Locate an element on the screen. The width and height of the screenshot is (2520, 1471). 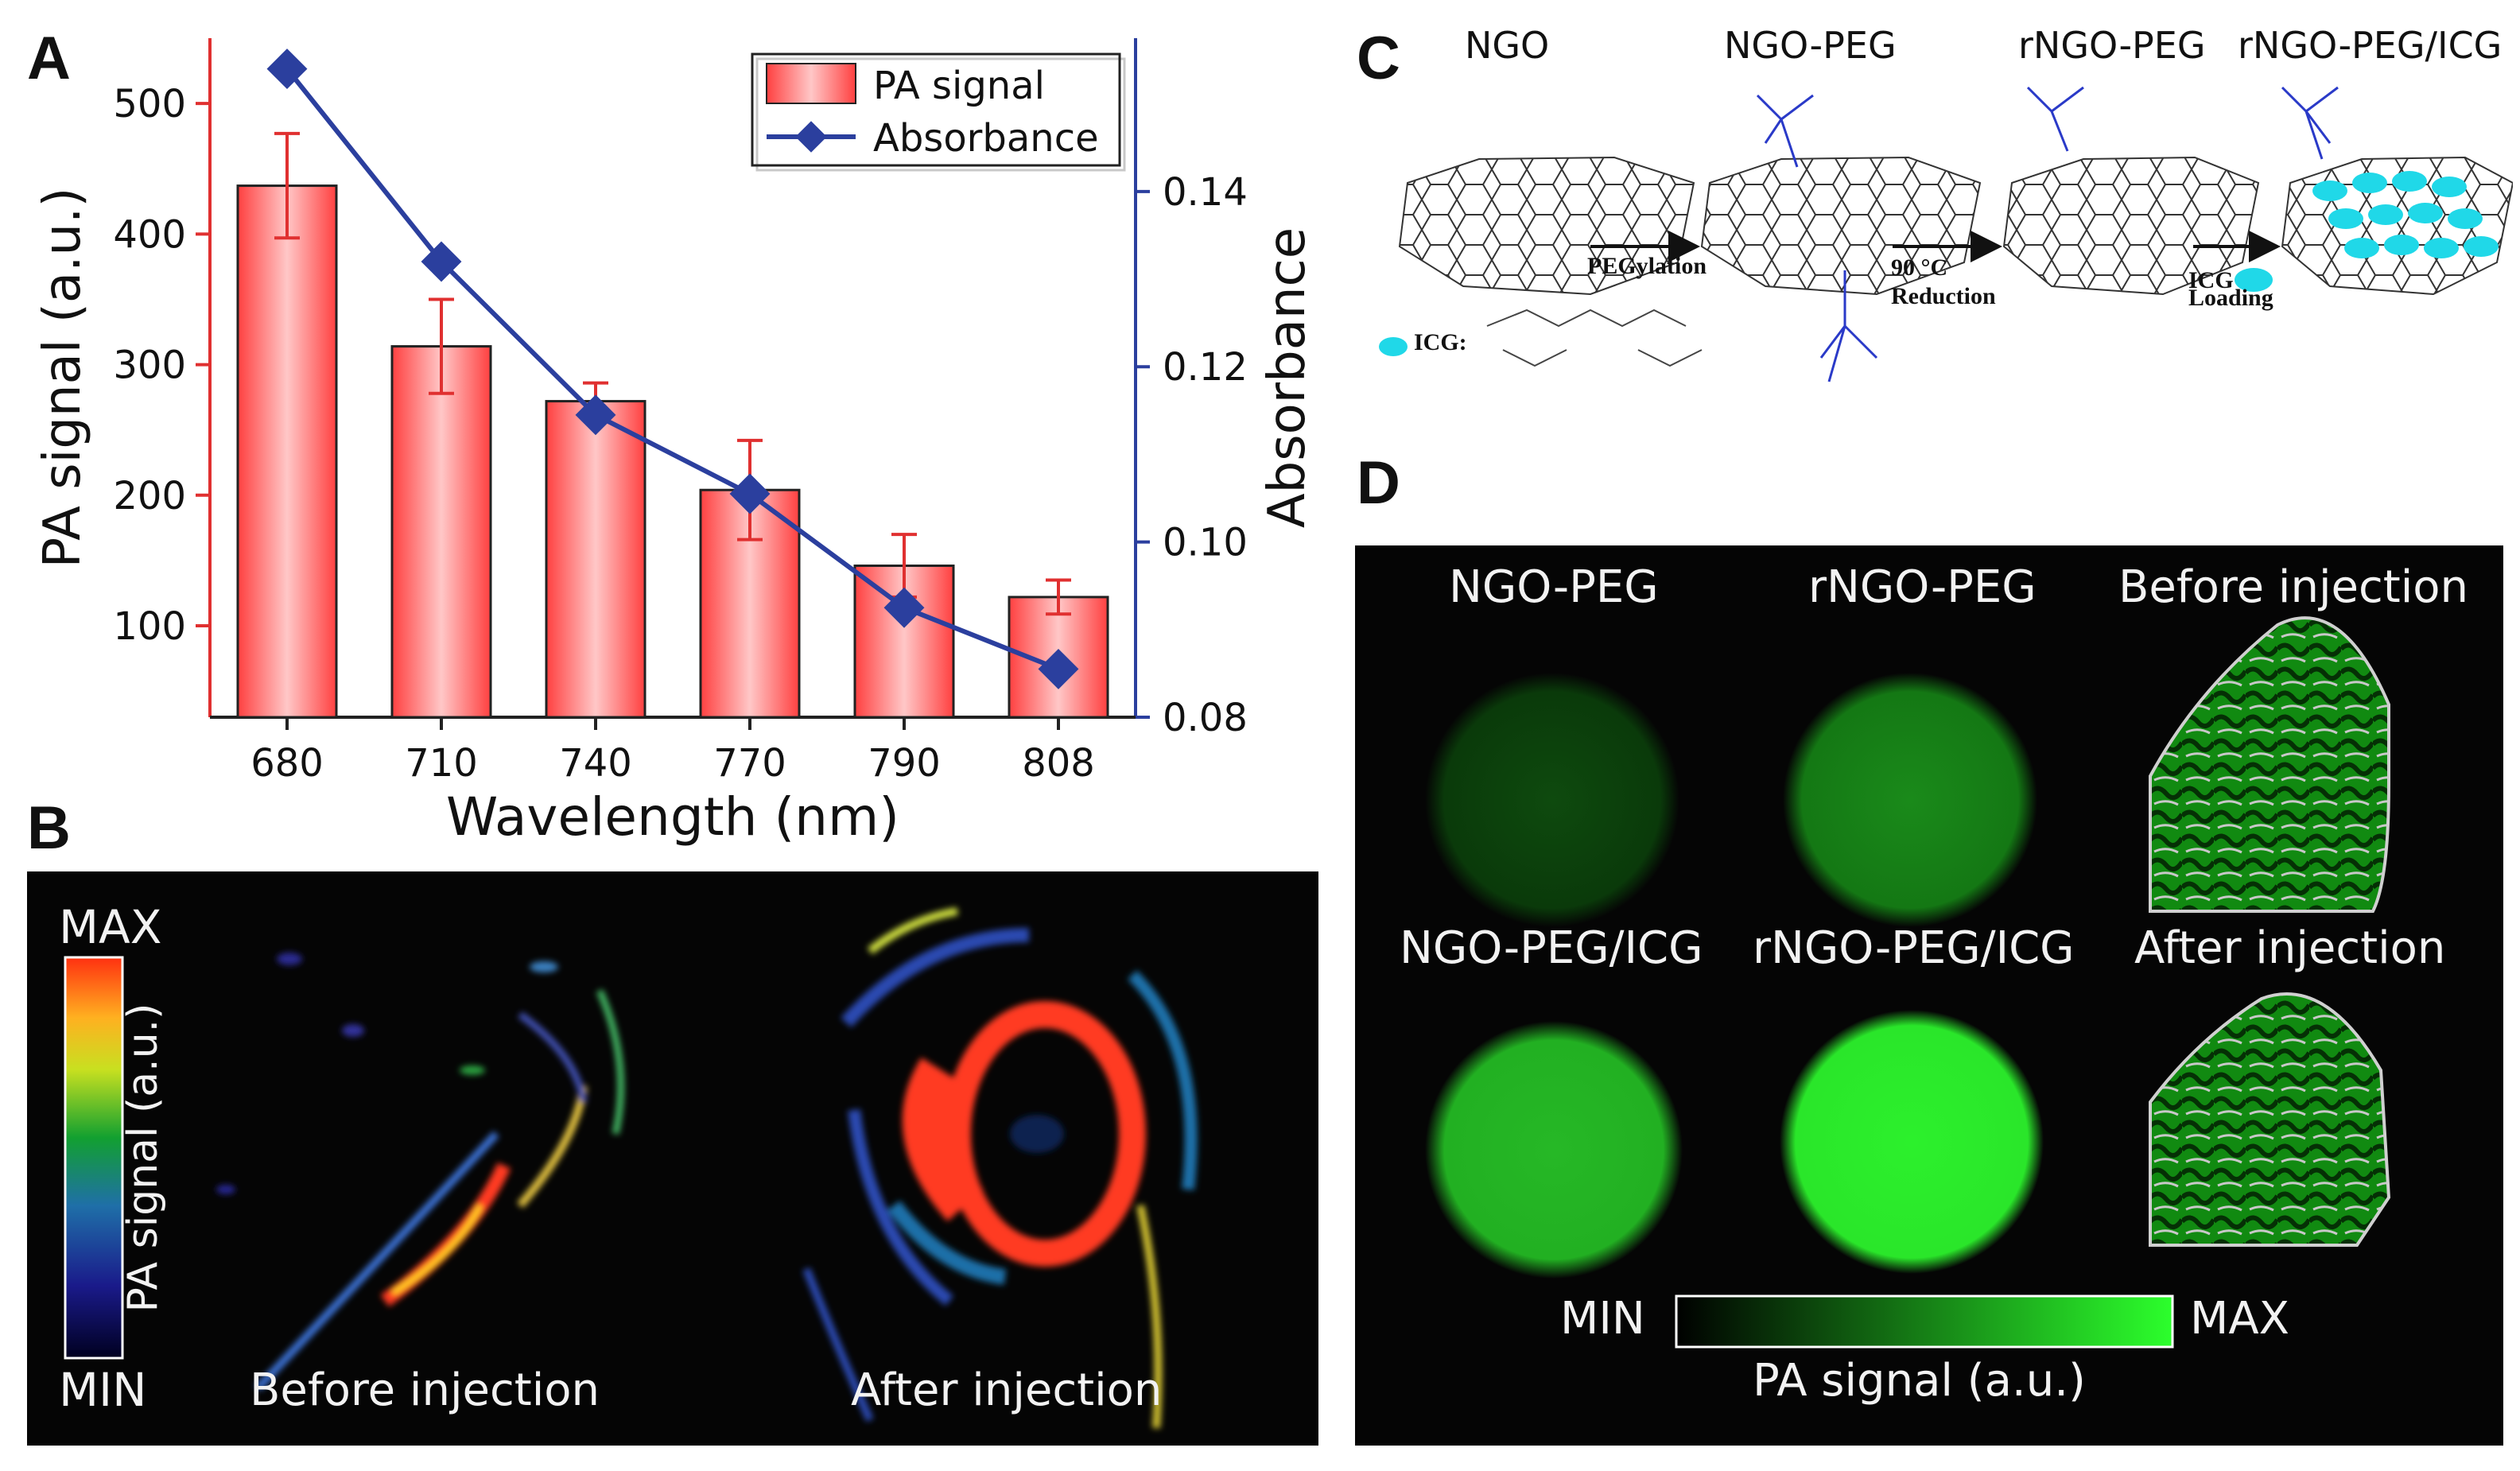
icg-key-label: ICG: is located at coordinates (1440, 342).